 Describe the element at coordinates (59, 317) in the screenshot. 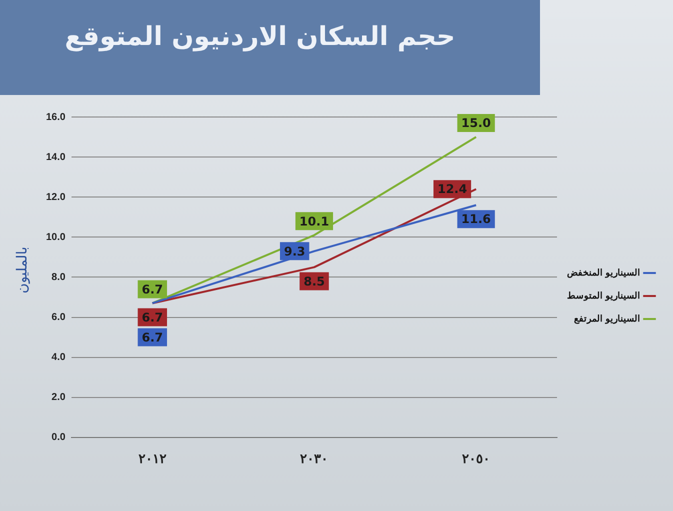

I see `y-tick-label: 6.0` at that location.